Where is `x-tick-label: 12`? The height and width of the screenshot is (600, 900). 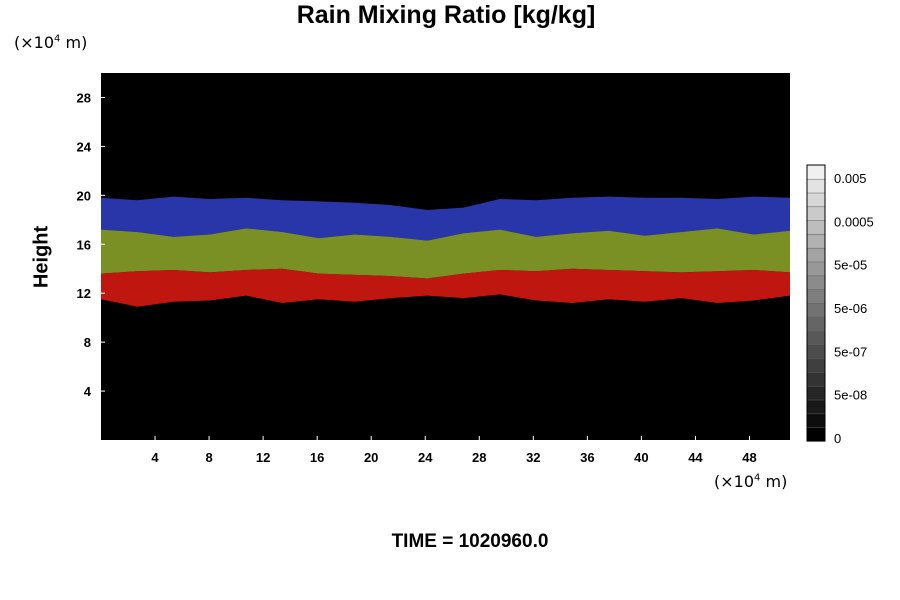 x-tick-label: 12 is located at coordinates (263, 457).